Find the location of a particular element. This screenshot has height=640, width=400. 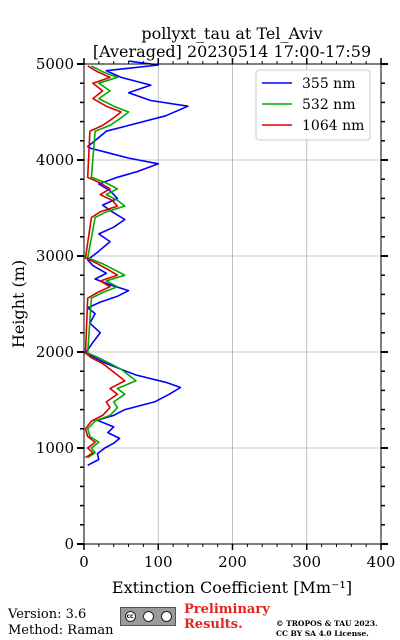

version-text: Version: 3.6 is located at coordinates (47, 614).